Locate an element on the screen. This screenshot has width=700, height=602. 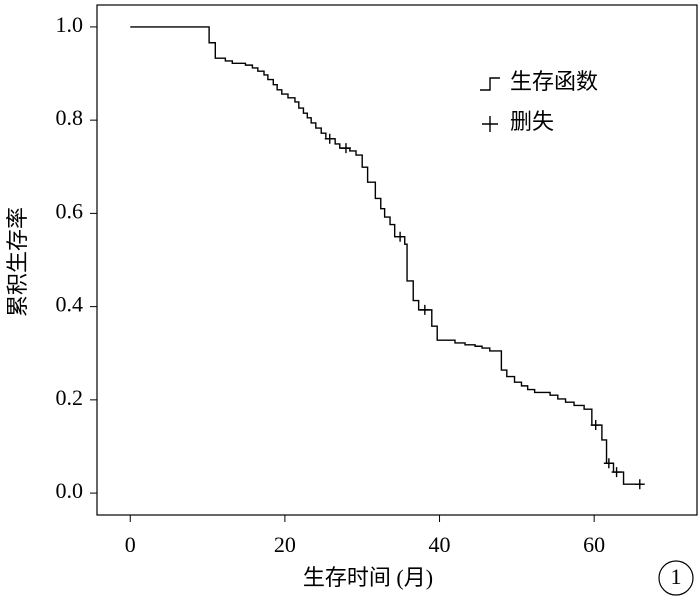
y-tick-label: 0.8 is located at coordinates (70, 117).